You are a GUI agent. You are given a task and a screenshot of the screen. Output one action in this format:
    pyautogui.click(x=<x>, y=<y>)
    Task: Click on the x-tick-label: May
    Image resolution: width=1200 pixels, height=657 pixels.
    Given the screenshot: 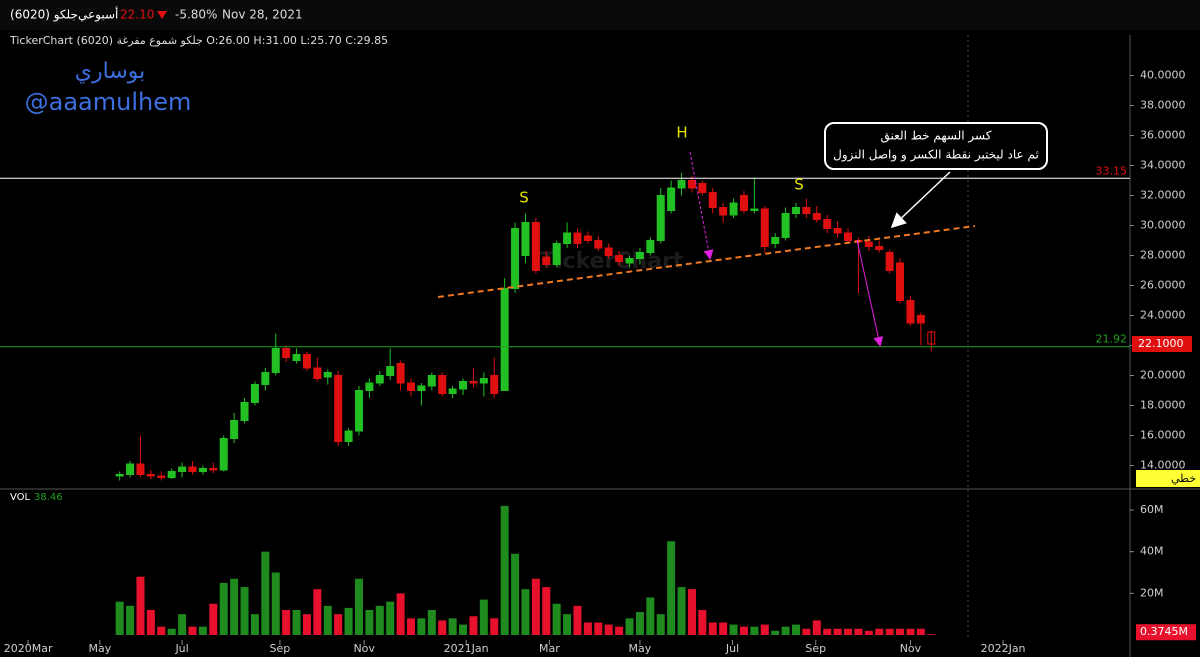 What is the action you would take?
    pyautogui.click(x=640, y=648)
    